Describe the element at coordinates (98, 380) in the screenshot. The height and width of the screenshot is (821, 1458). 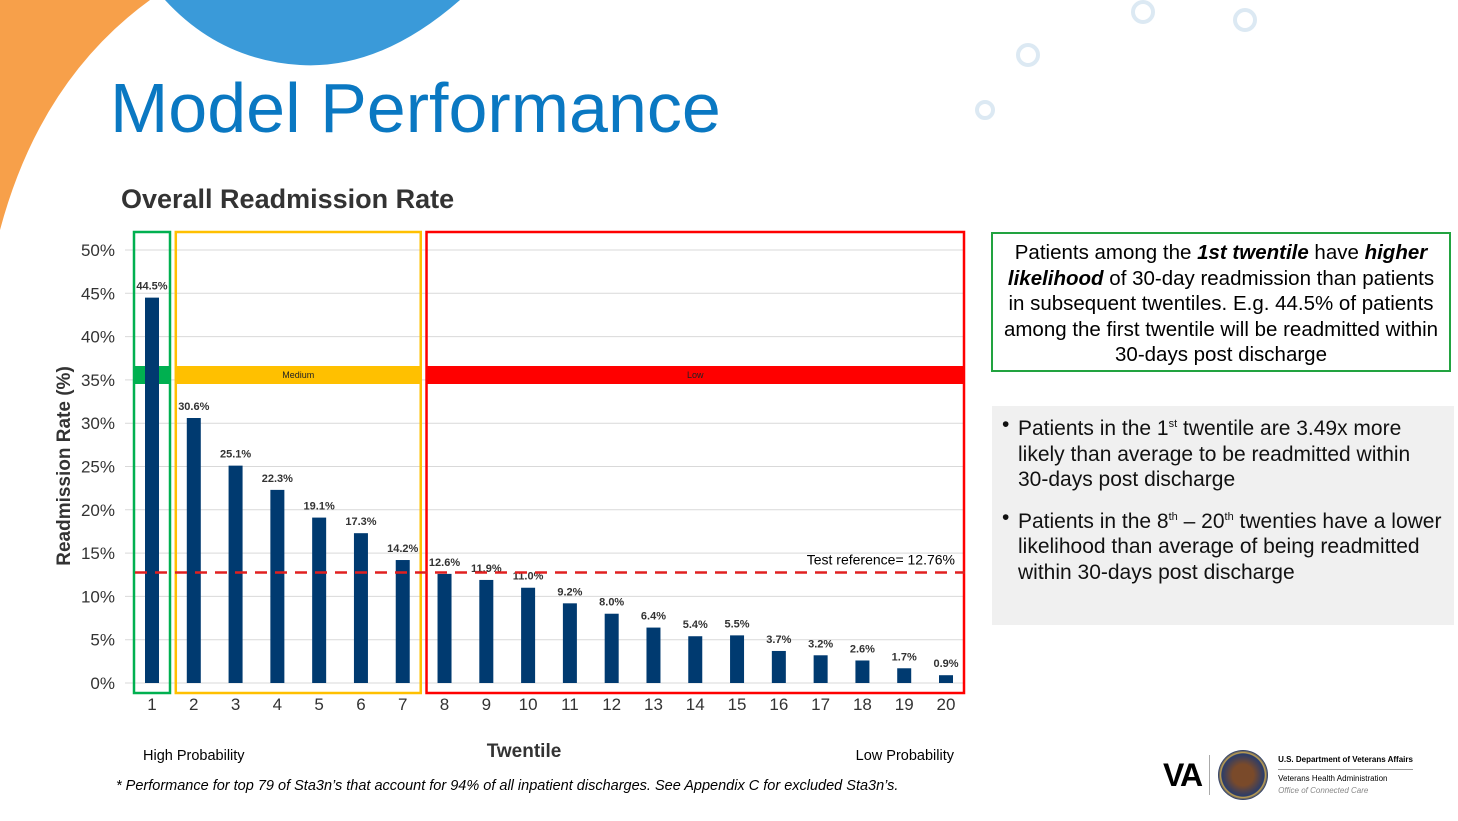
I see `y-tick-label: 35%` at that location.